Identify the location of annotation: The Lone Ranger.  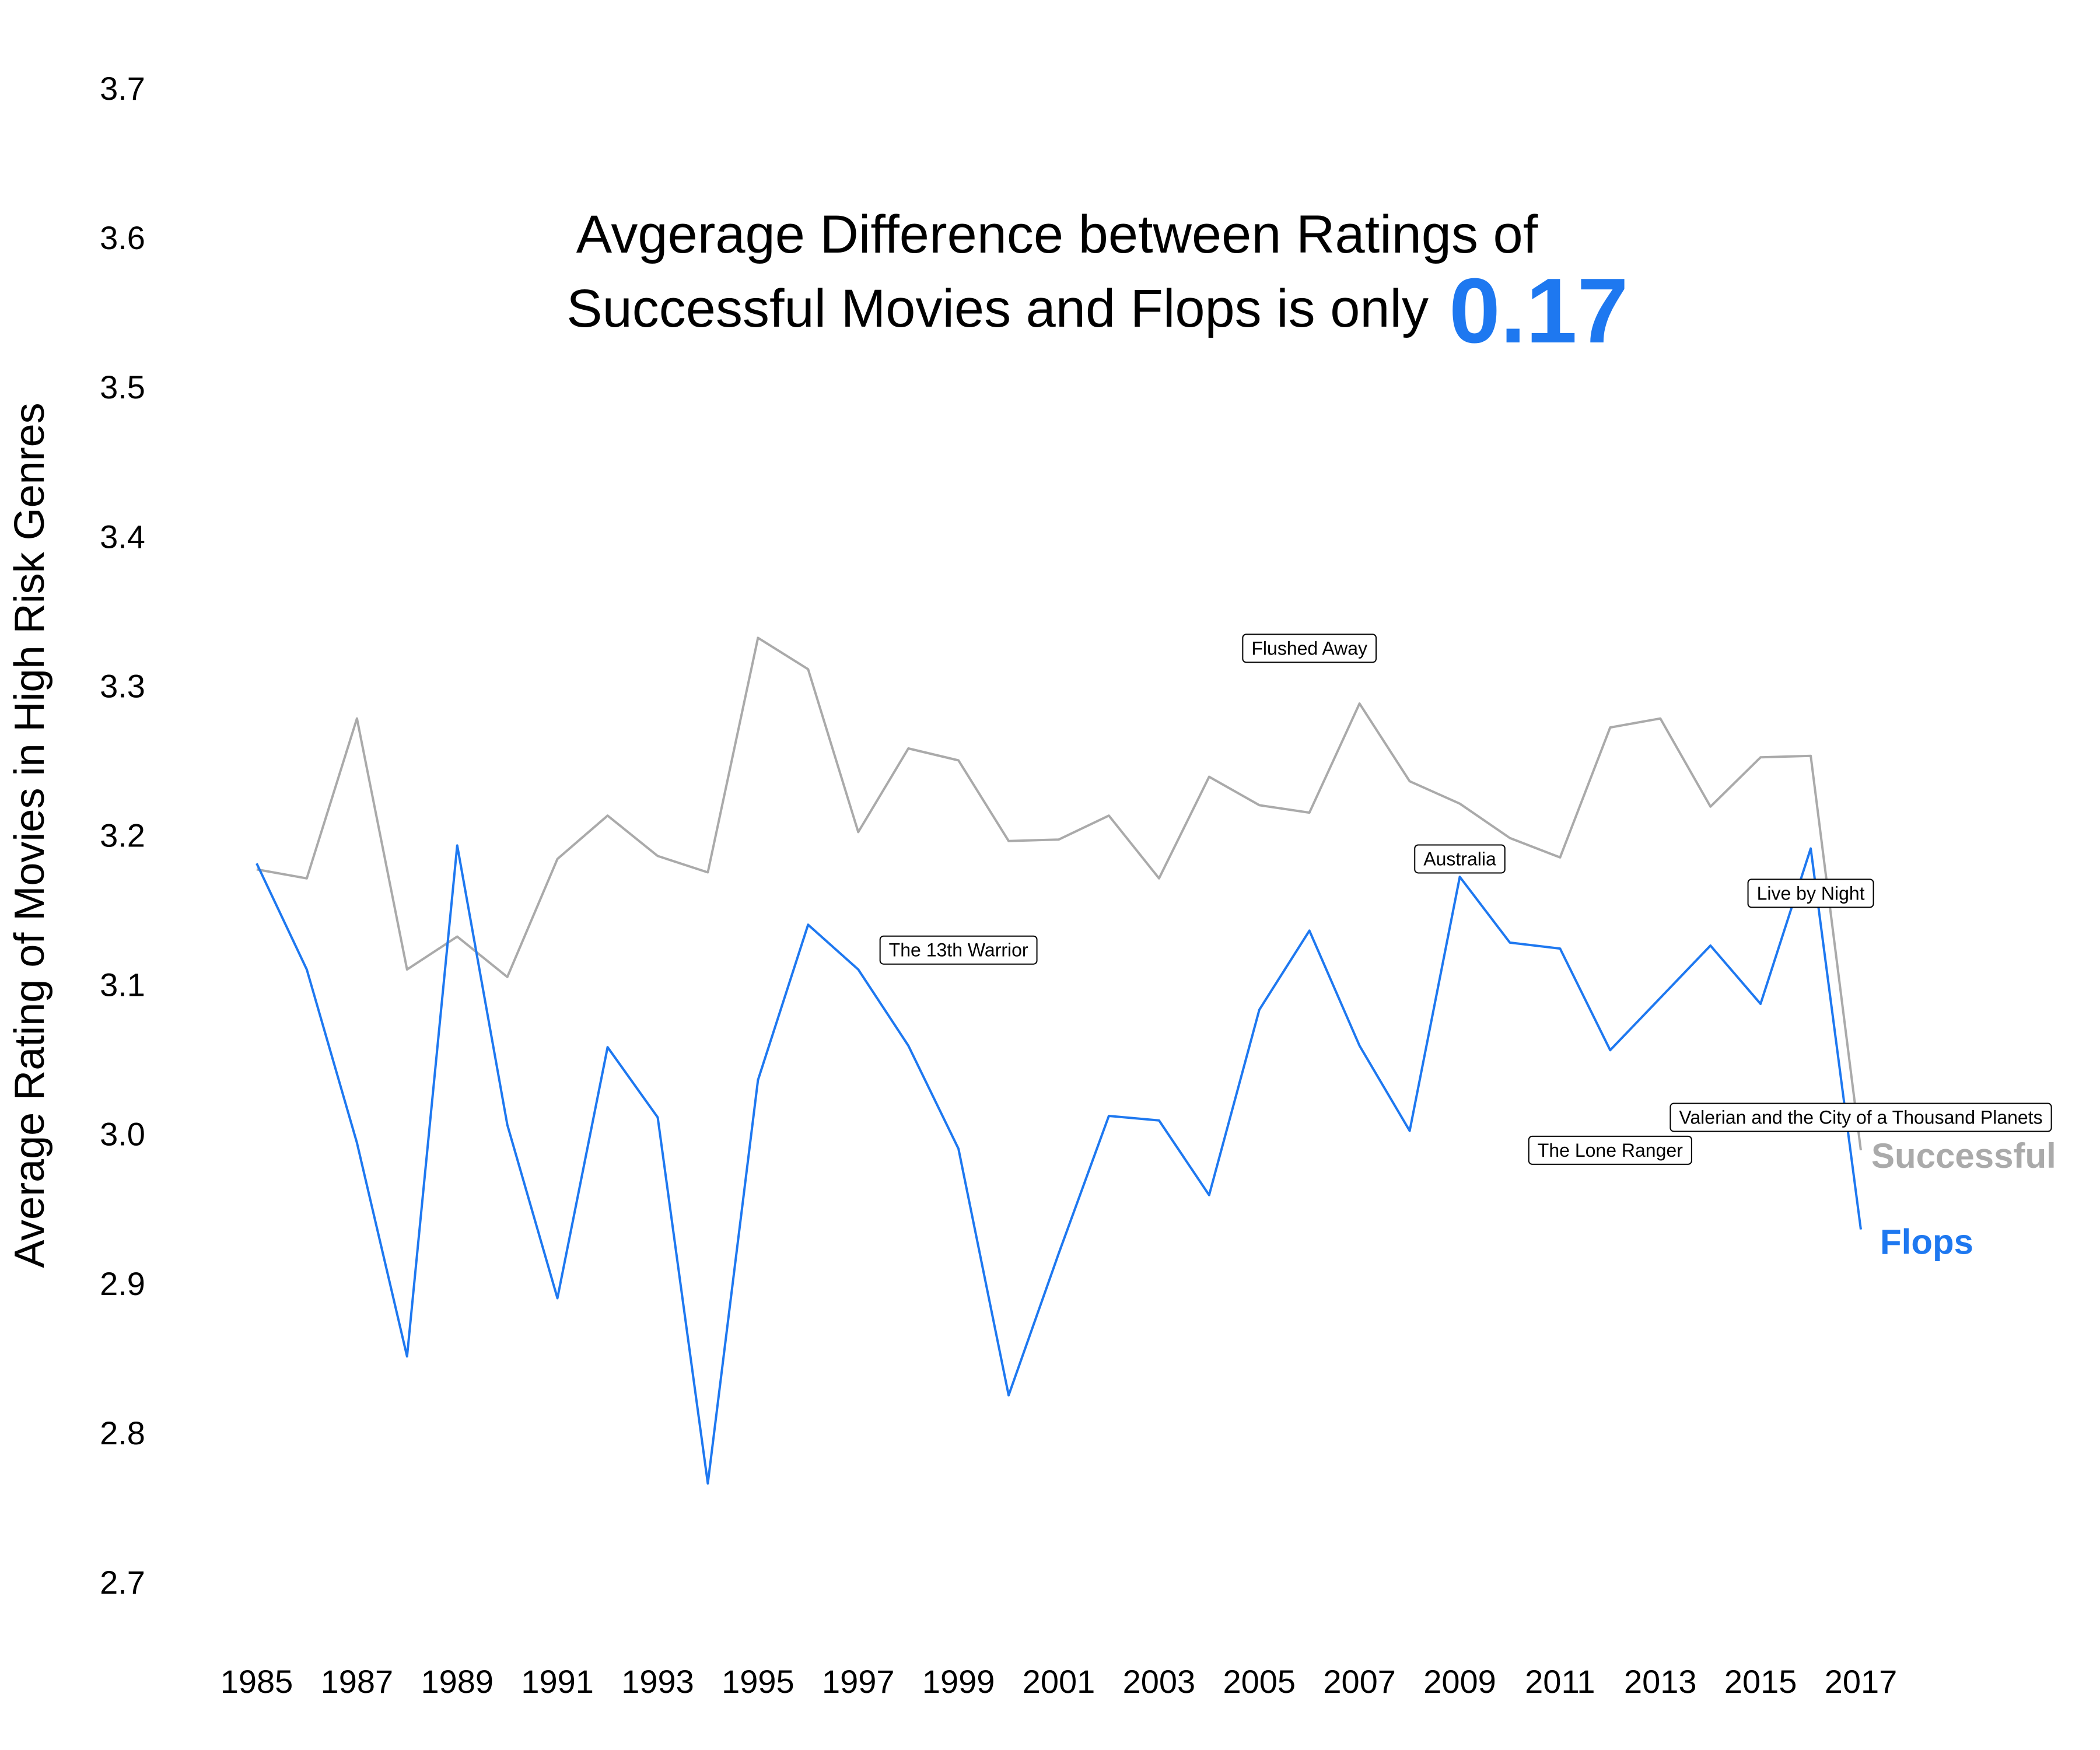
(1610, 1150).